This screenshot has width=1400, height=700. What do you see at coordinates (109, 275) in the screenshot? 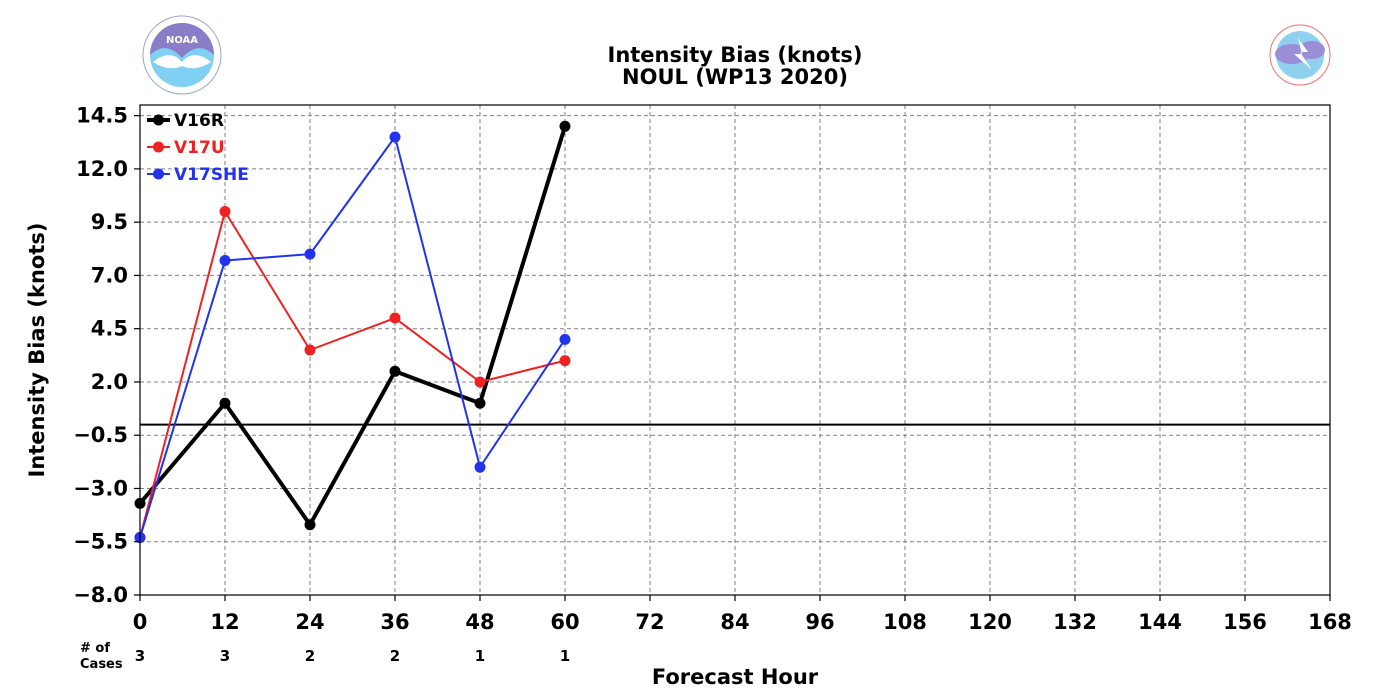
I see `y-tick-label: 7.0` at bounding box center [109, 275].